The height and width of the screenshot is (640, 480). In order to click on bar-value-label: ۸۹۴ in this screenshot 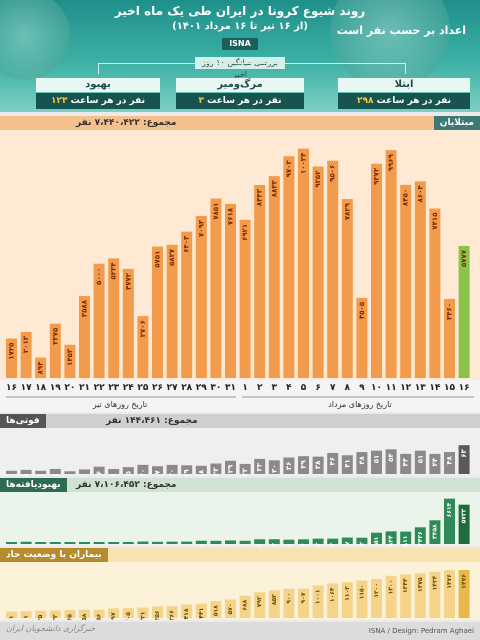, I will do `click(41, 368)`.